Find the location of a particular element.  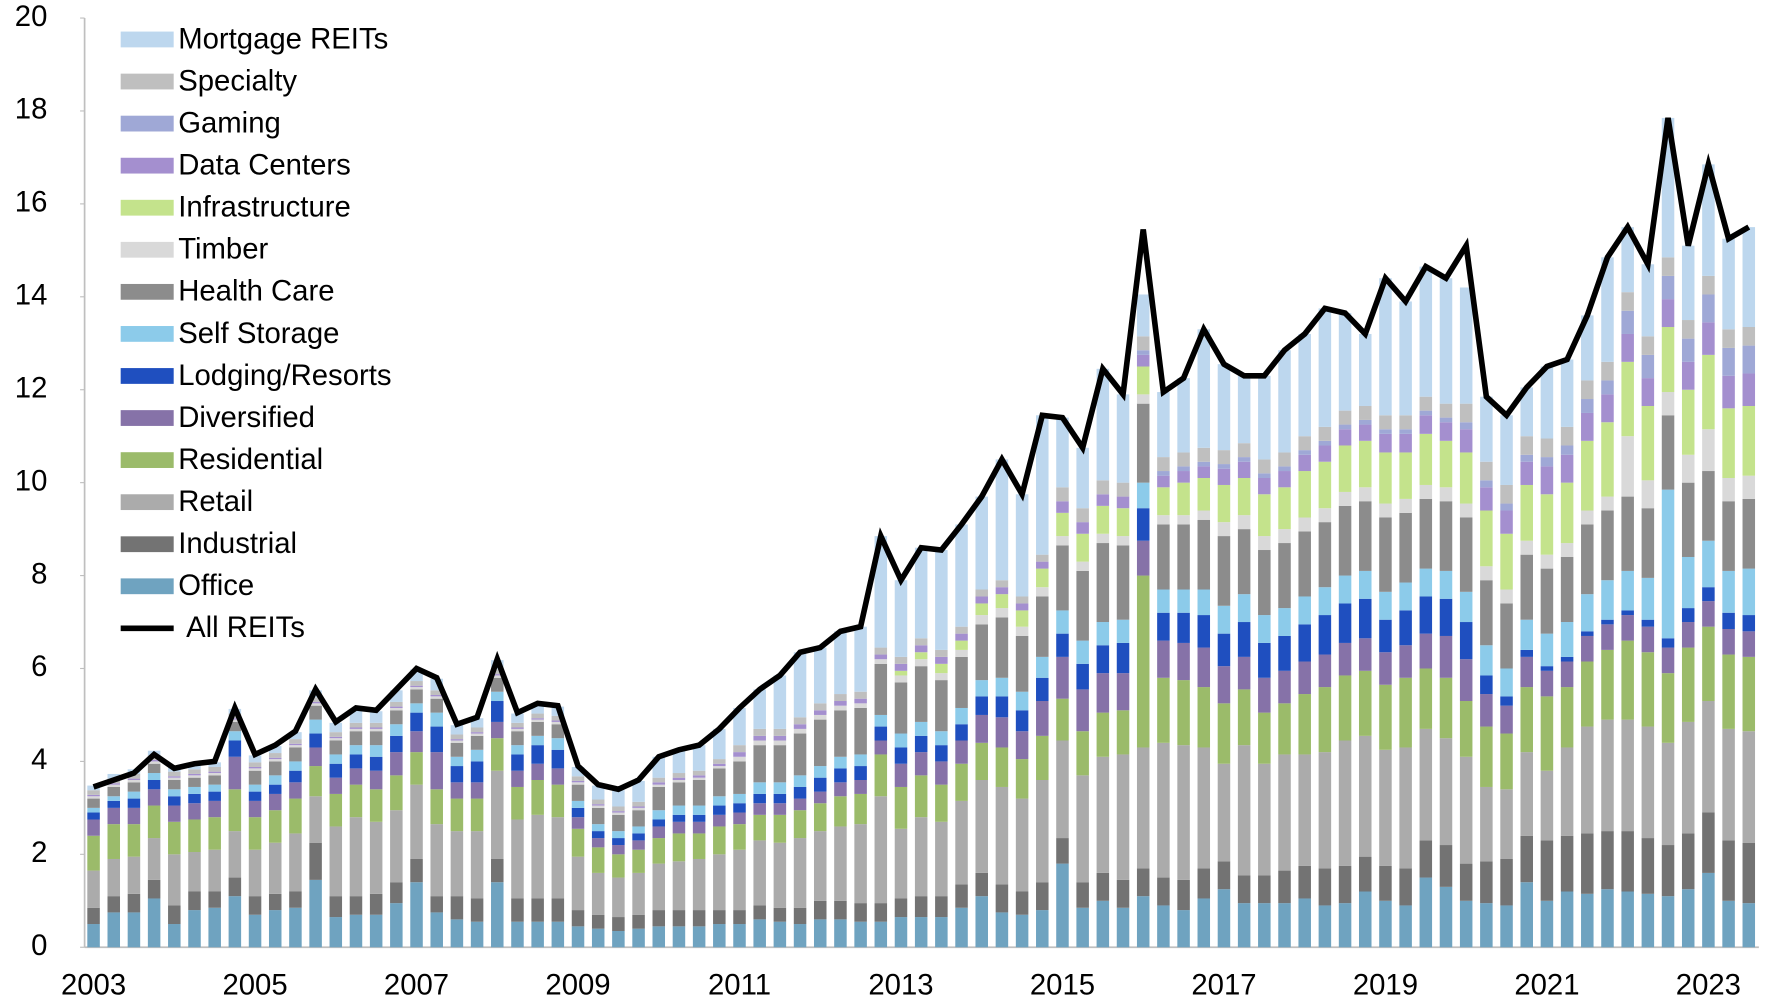

legend-label: Office is located at coordinates (216, 585).